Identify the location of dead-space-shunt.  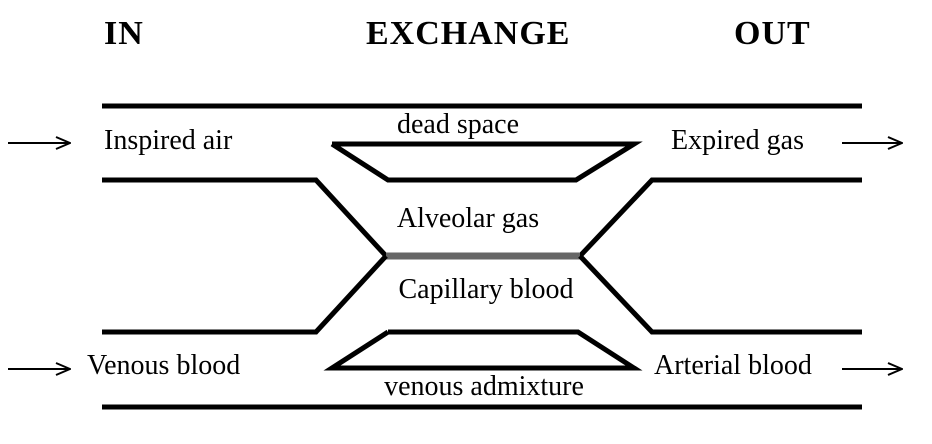
(486, 162).